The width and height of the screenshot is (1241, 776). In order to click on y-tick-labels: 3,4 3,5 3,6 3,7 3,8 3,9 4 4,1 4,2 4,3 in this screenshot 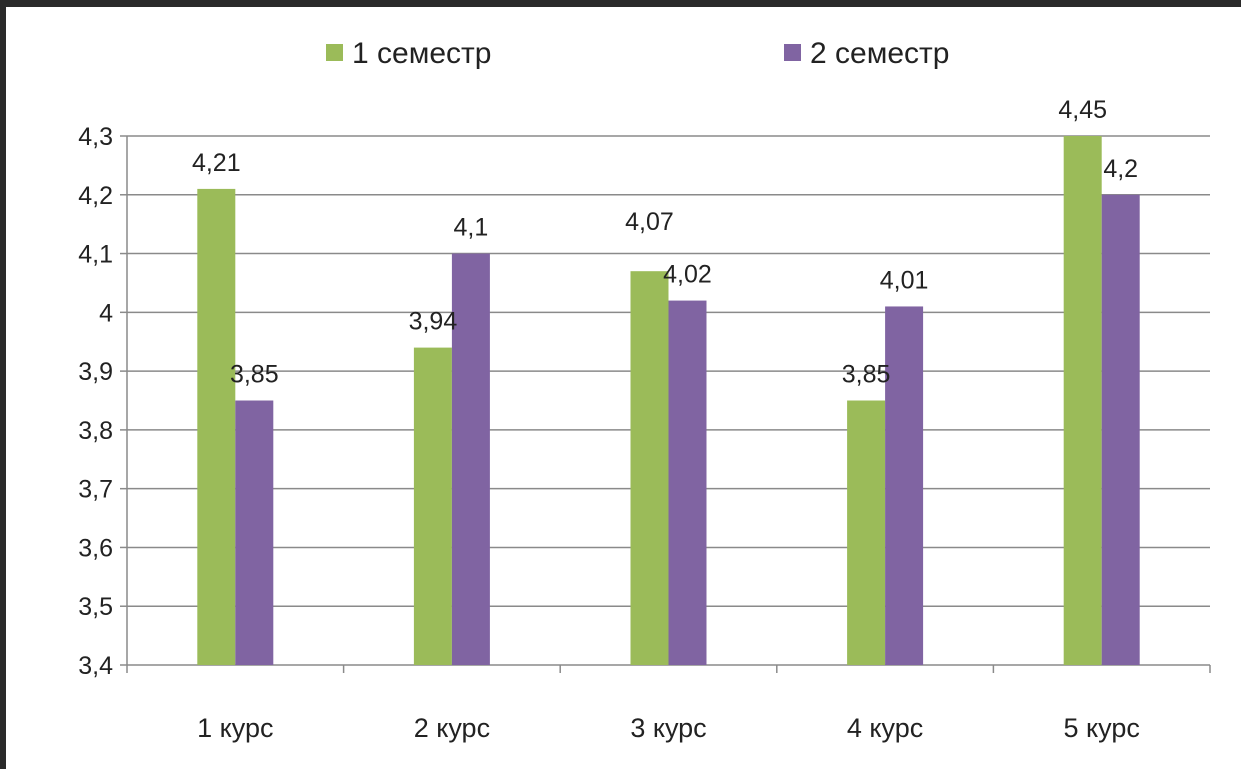, I will do `click(95, 401)`.